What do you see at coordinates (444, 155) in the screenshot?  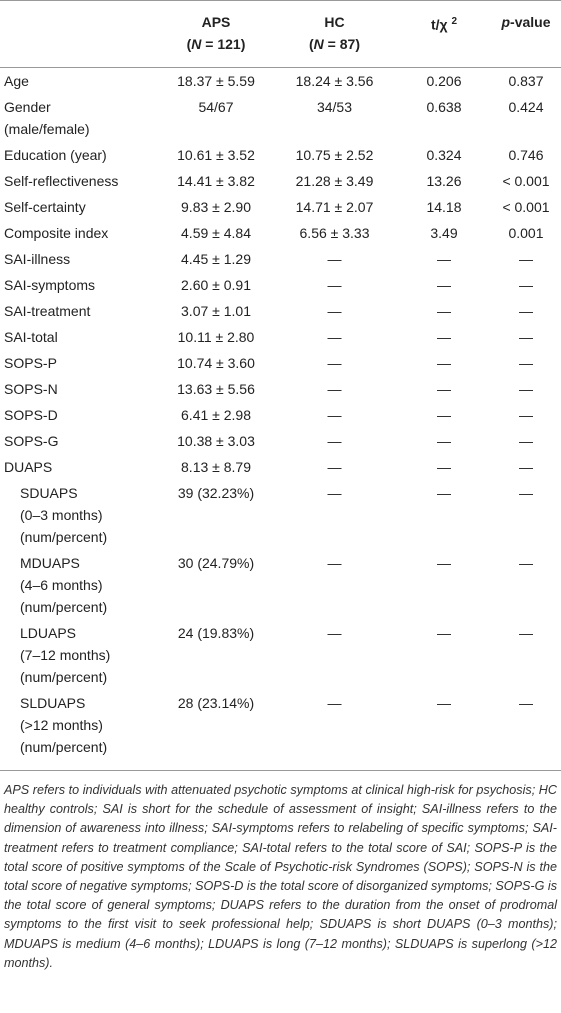 I see `cell: 0.324` at bounding box center [444, 155].